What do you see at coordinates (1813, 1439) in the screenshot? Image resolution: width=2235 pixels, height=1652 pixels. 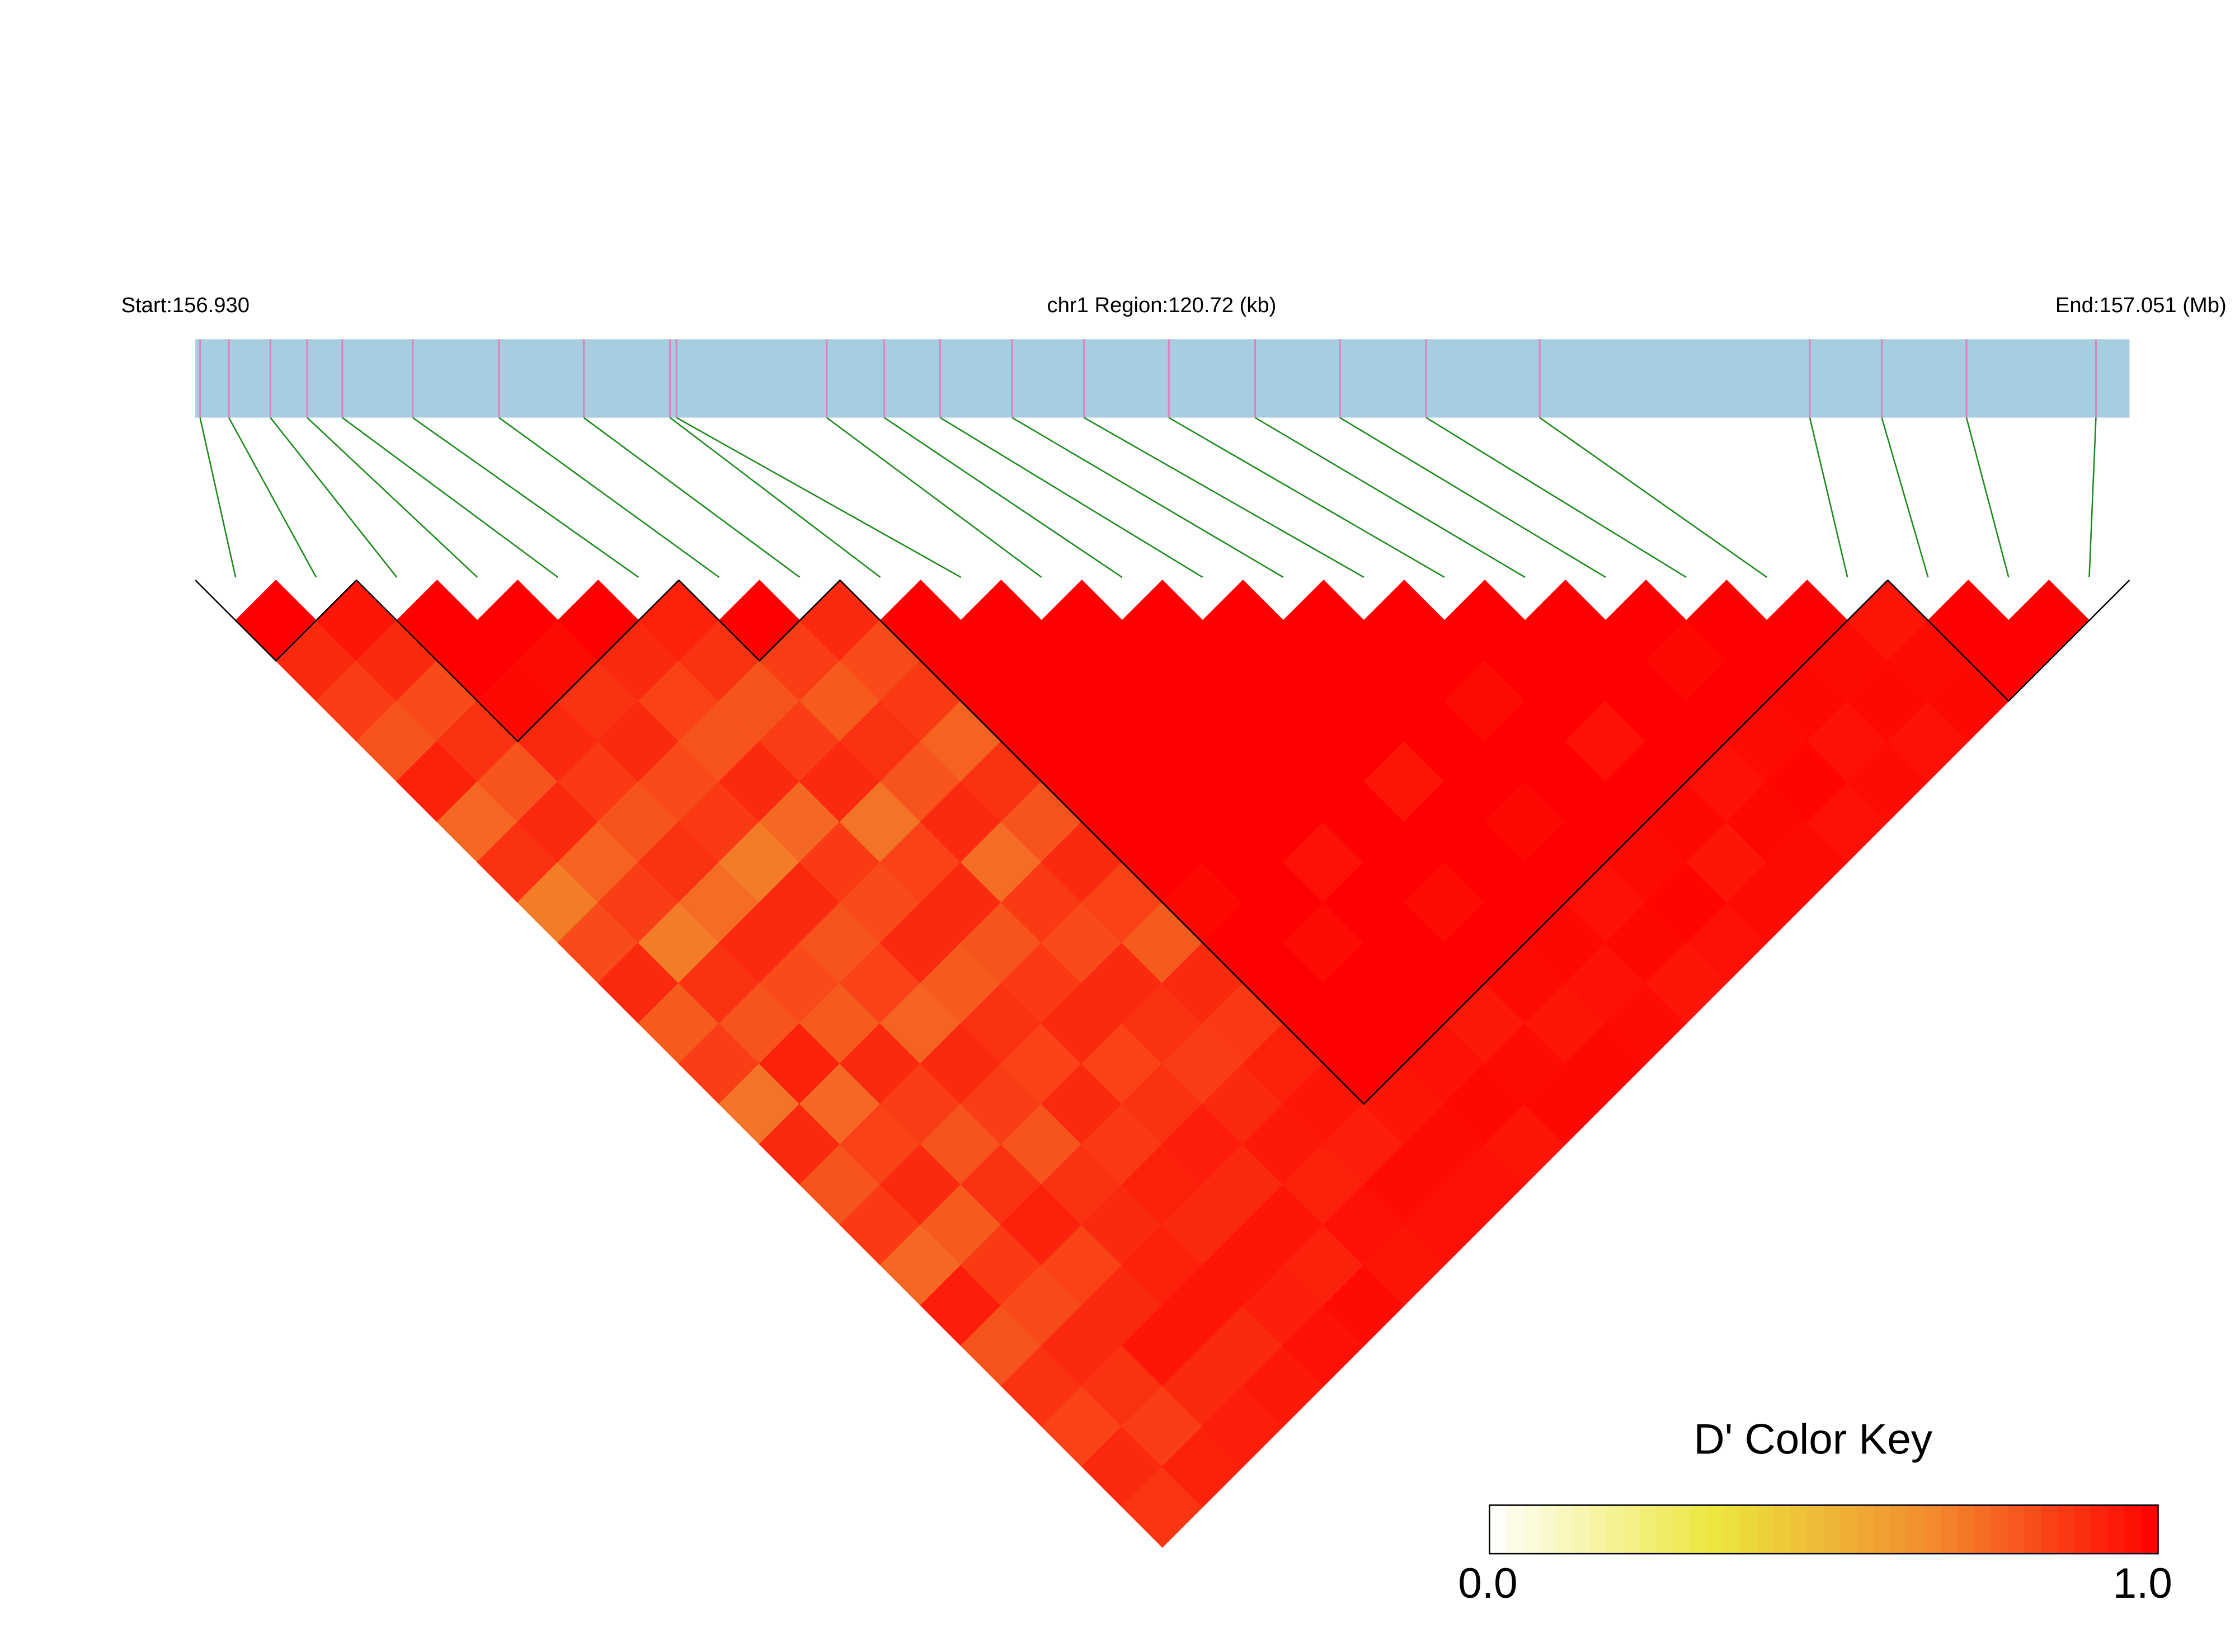 I see `key-title: D' Color Key` at bounding box center [1813, 1439].